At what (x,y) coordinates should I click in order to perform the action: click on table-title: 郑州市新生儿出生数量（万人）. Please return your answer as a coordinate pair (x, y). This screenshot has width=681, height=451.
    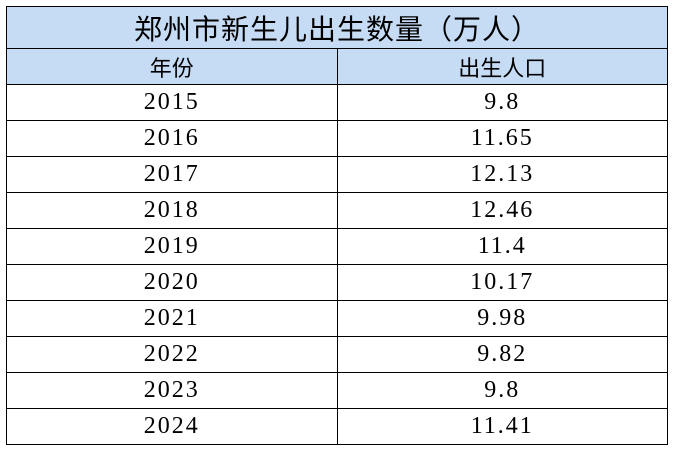
    Looking at the image, I should click on (337, 27).